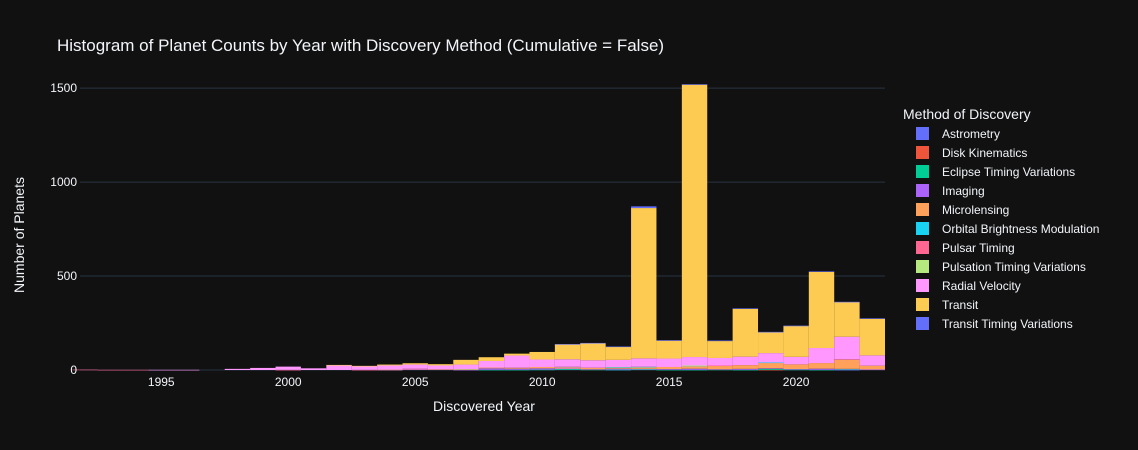 Image resolution: width=1138 pixels, height=450 pixels. Describe the element at coordinates (73, 370) in the screenshot. I see `y-tick-label: 0` at that location.